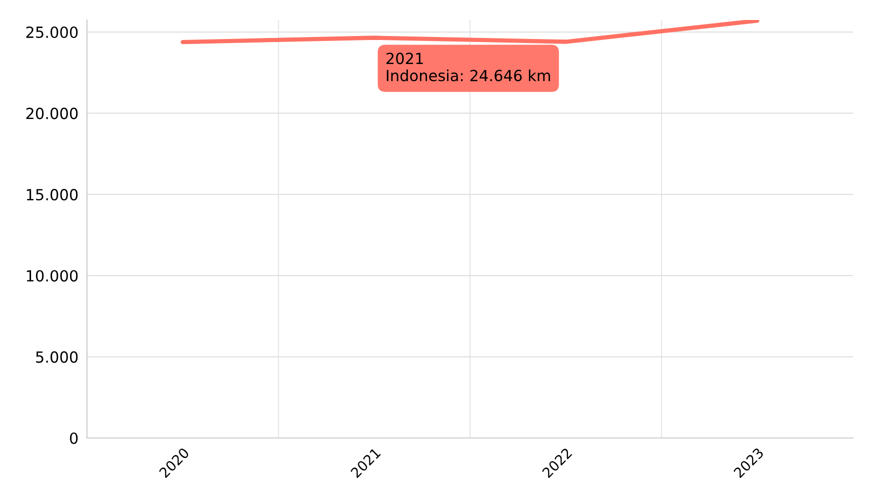 The height and width of the screenshot is (500, 873). I want to click on y-tick-label: 10.000, so click(52, 276).